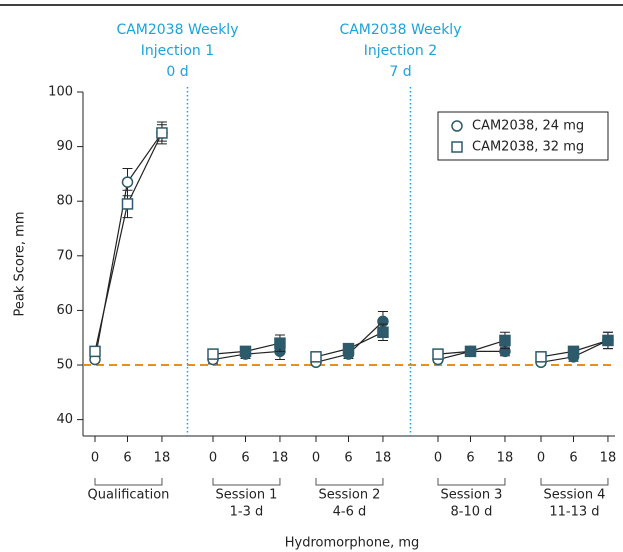 Image resolution: width=623 pixels, height=552 pixels. What do you see at coordinates (352, 543) in the screenshot?
I see `x-axis-label: Hydromorphone, mg` at bounding box center [352, 543].